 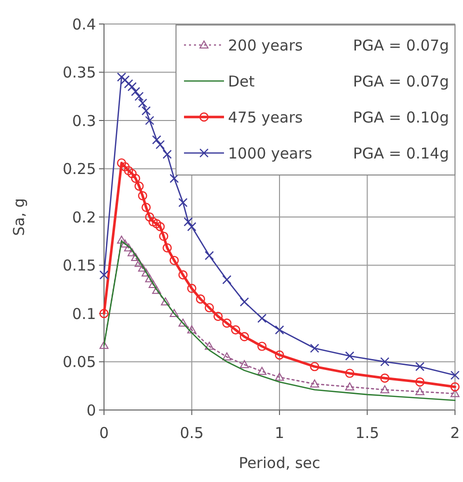 I want to click on x-tick-label: 0.5, so click(x=192, y=433).